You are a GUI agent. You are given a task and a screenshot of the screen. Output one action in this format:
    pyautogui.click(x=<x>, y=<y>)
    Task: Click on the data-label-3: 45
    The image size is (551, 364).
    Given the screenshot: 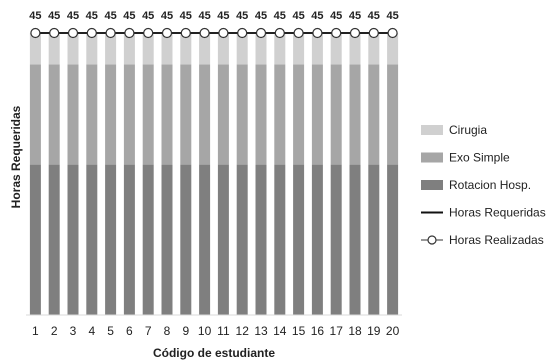 What is the action you would take?
    pyautogui.click(x=73, y=16)
    